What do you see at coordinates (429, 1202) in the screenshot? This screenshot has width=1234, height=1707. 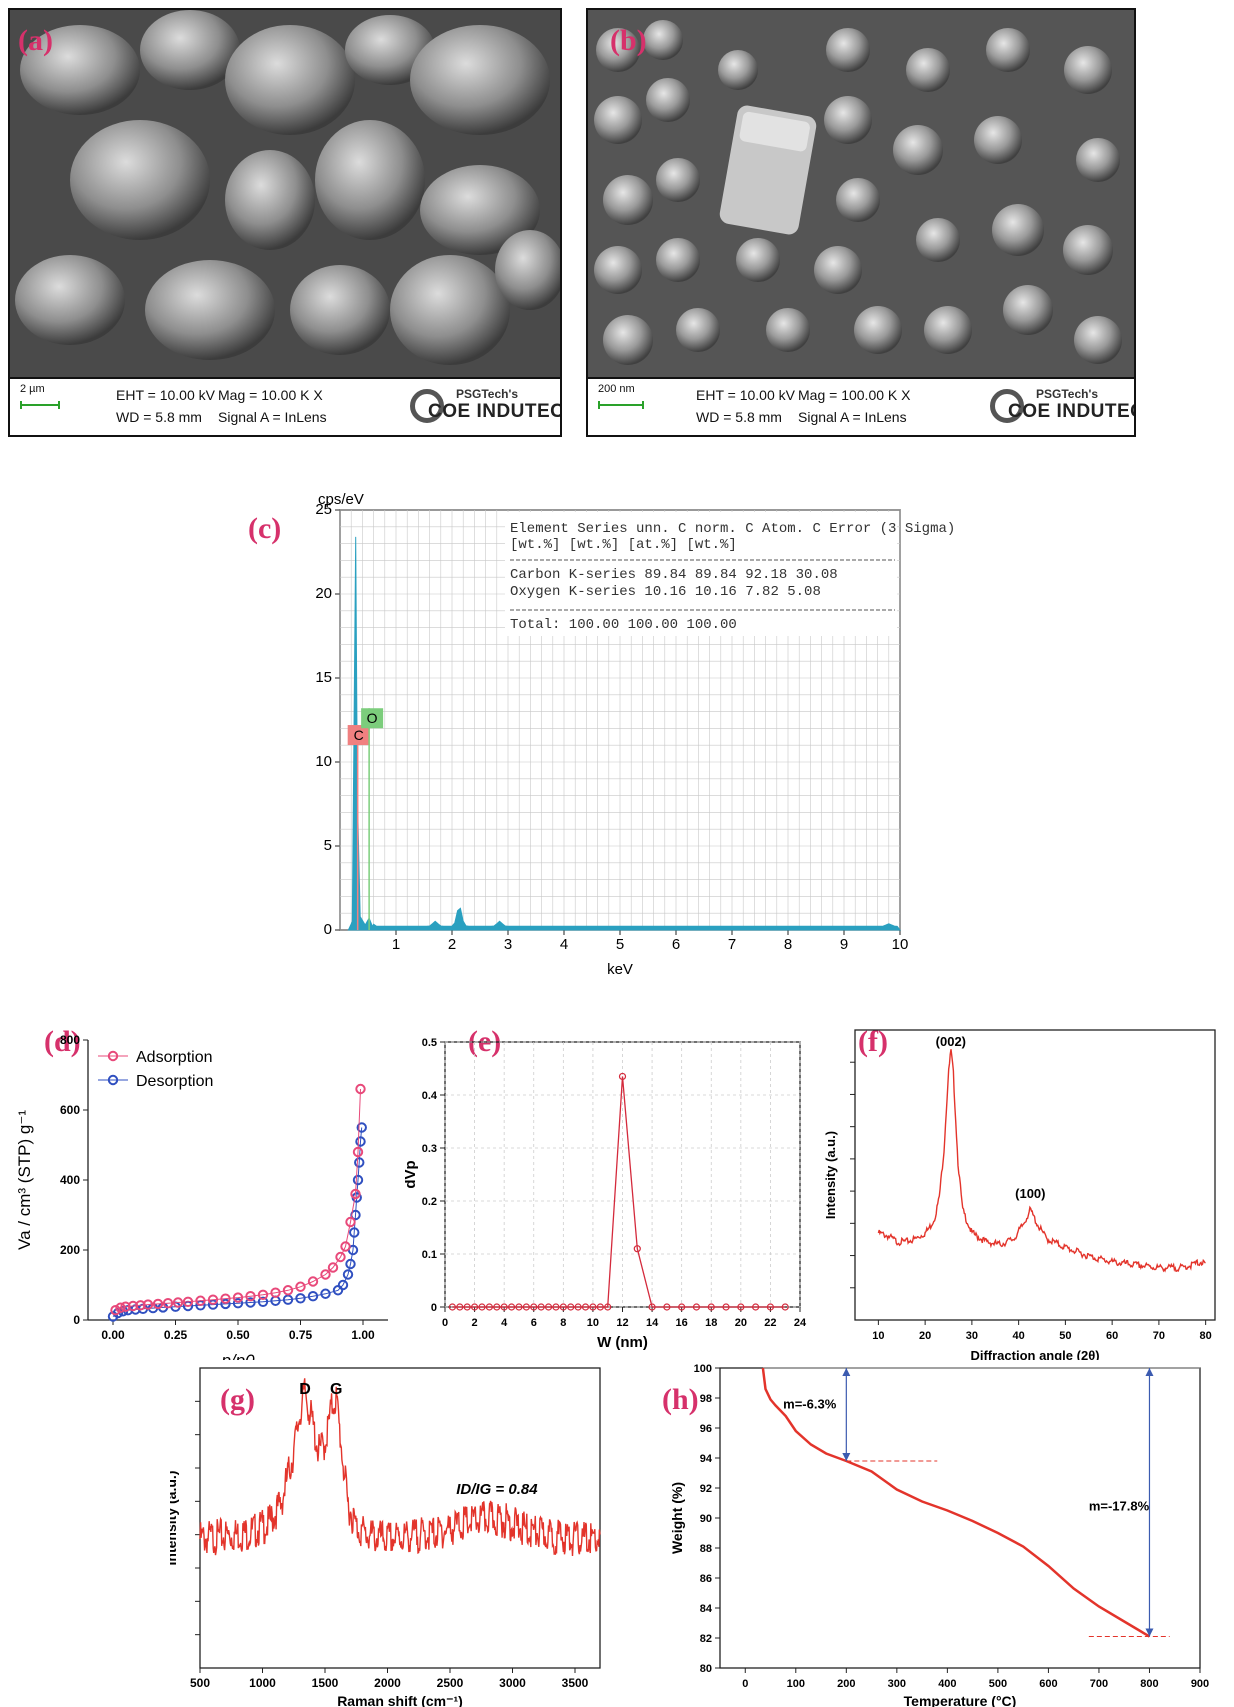 I see `y-tick-label: 0.2` at bounding box center [429, 1202].